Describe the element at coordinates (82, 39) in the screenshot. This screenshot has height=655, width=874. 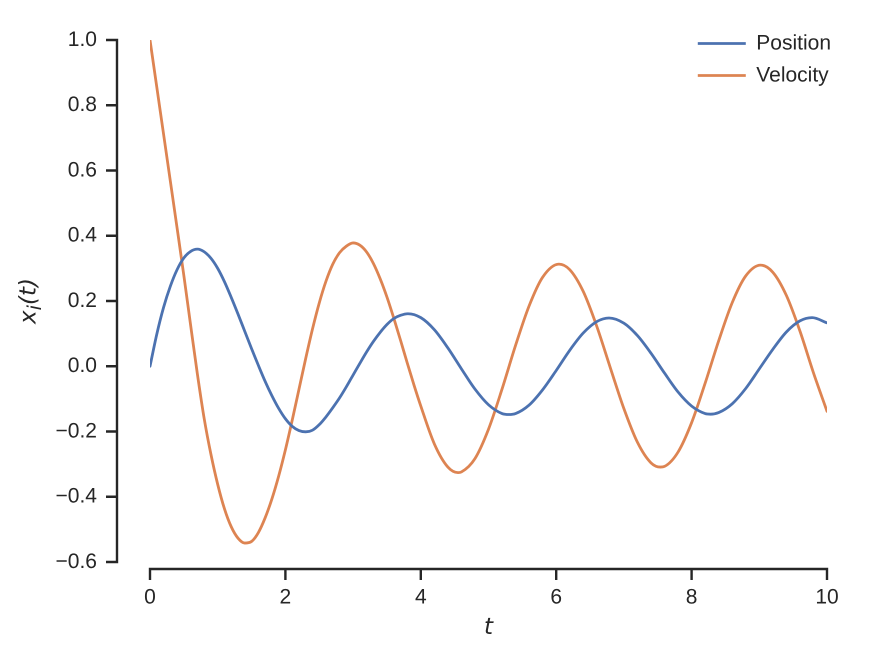
I see `y-tick-label: 1.0` at that location.